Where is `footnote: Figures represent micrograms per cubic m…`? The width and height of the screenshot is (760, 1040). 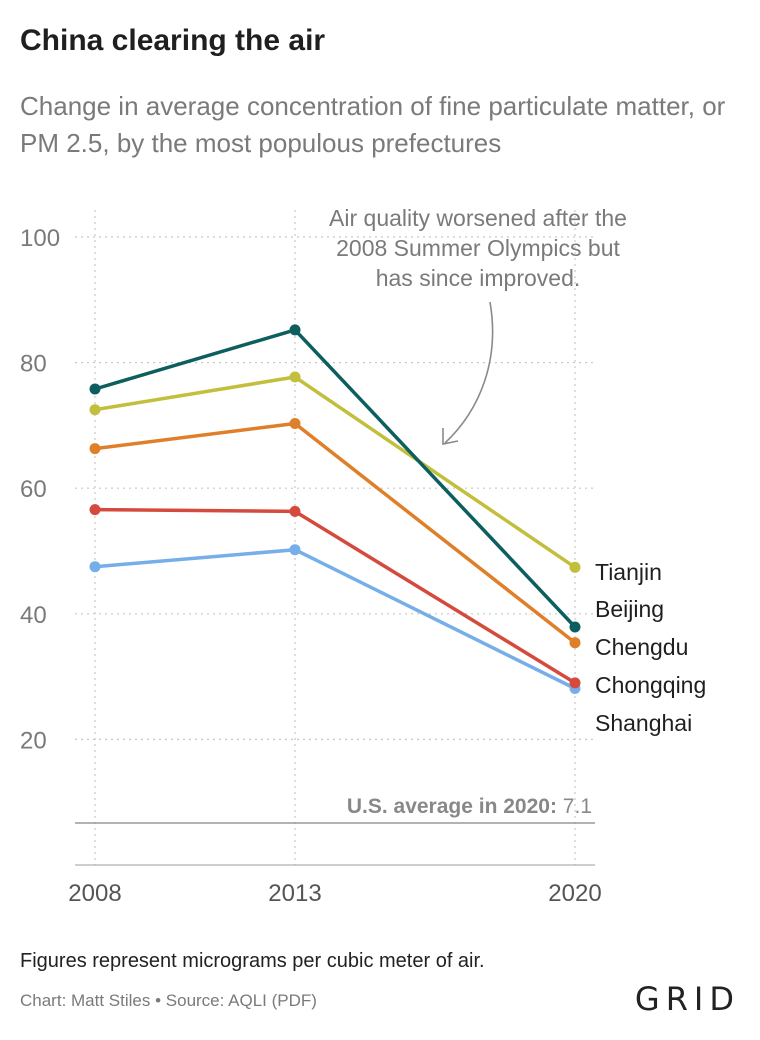
footnote: Figures represent micrograms per cubic m… is located at coordinates (252, 961).